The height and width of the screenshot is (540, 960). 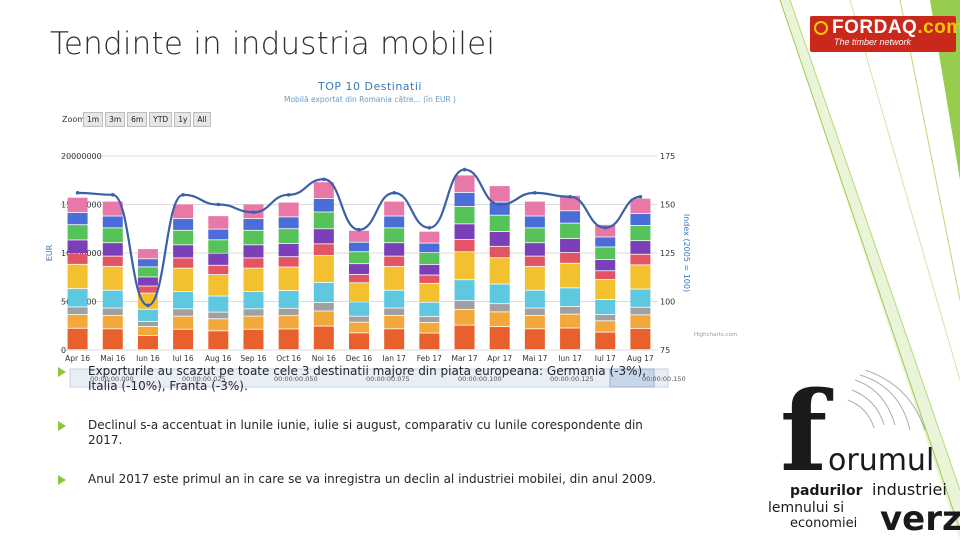 What do you see at coordinates (881, 460) in the screenshot?
I see `forum-line1: orumul` at bounding box center [881, 460].